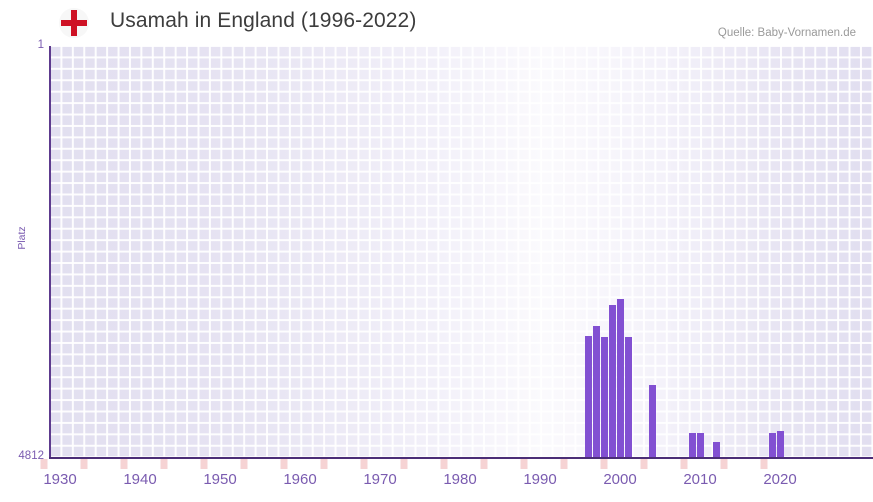  Describe the element at coordinates (484, 464) in the screenshot. I see `x-tick-mark-1983` at that location.